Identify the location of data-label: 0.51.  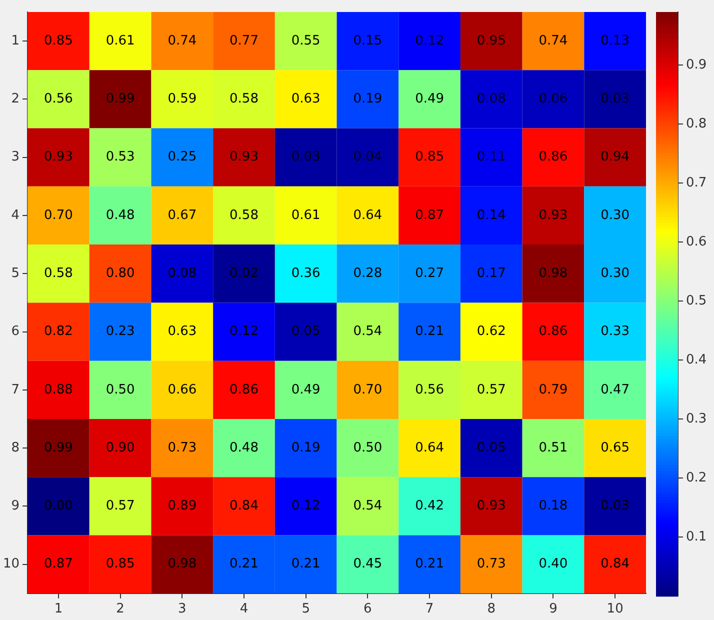
(553, 448).